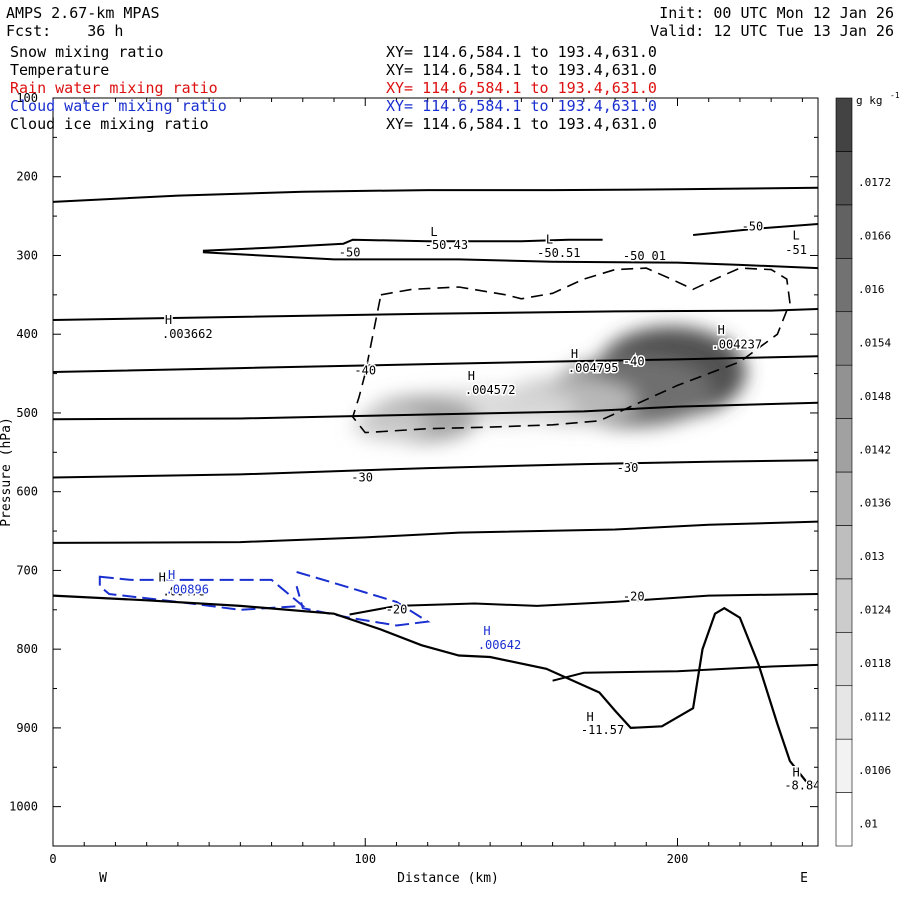 The image size is (900, 900). Describe the element at coordinates (27, 98) in the screenshot. I see `y-tick-label: 100` at that location.